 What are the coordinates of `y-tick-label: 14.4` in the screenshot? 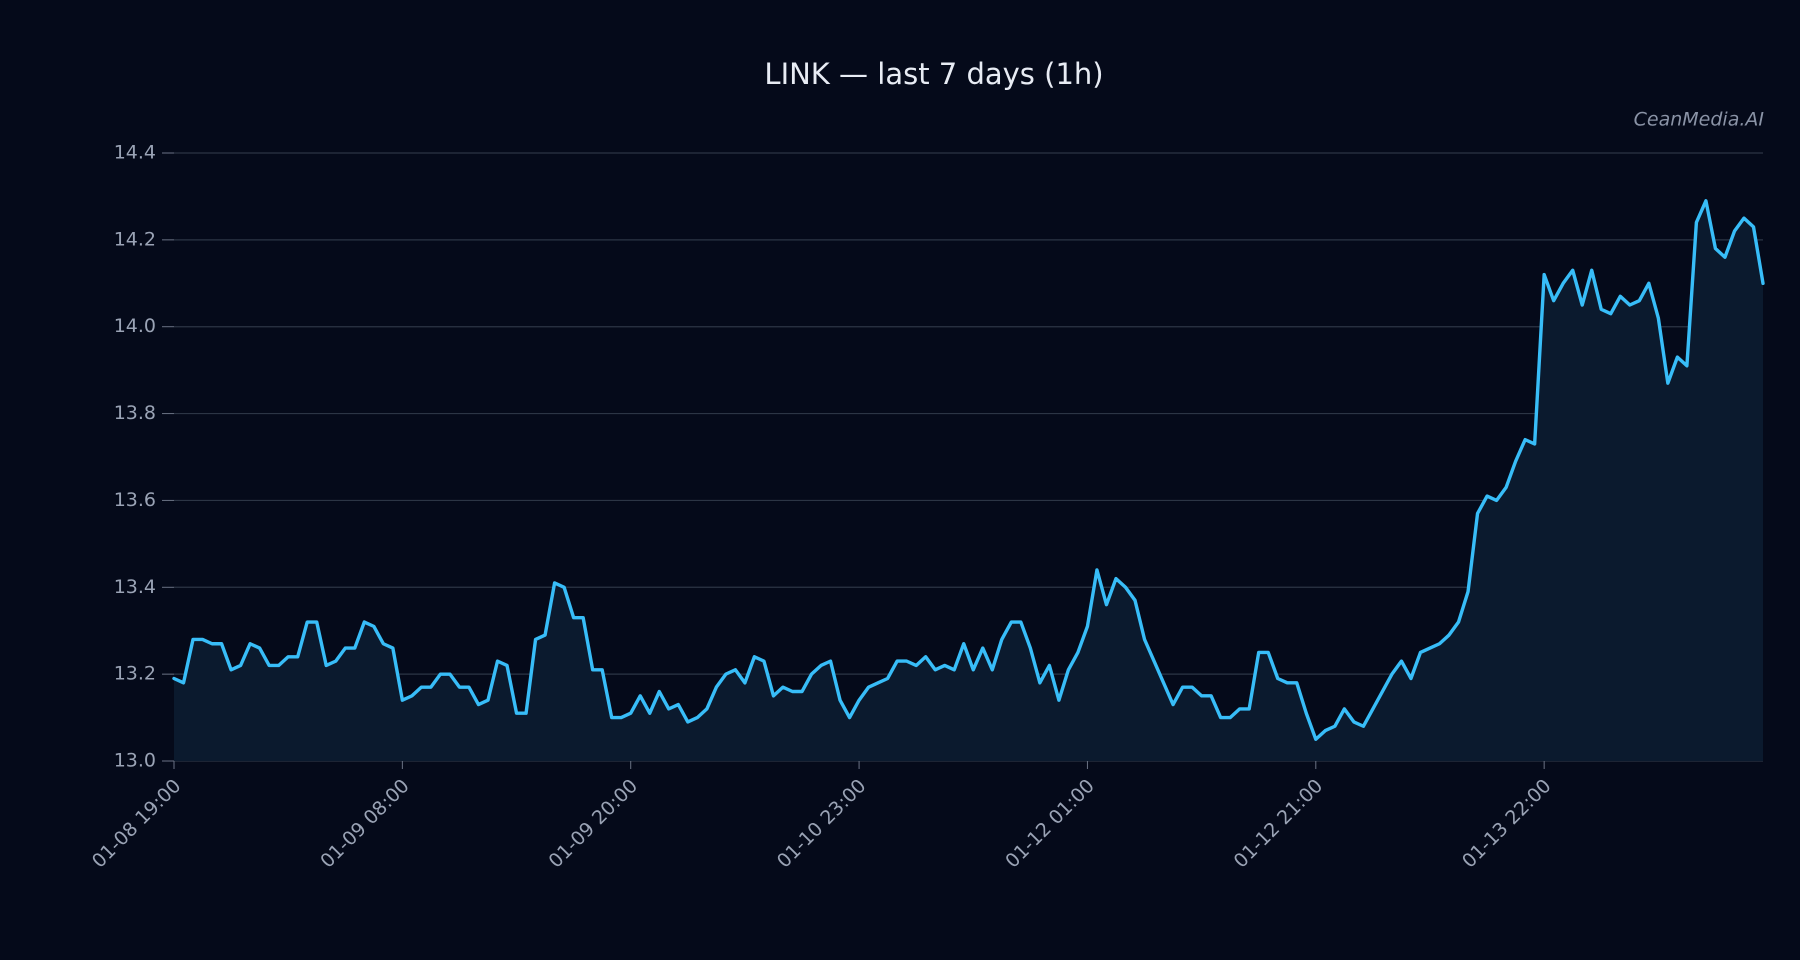 It's located at (135, 153).